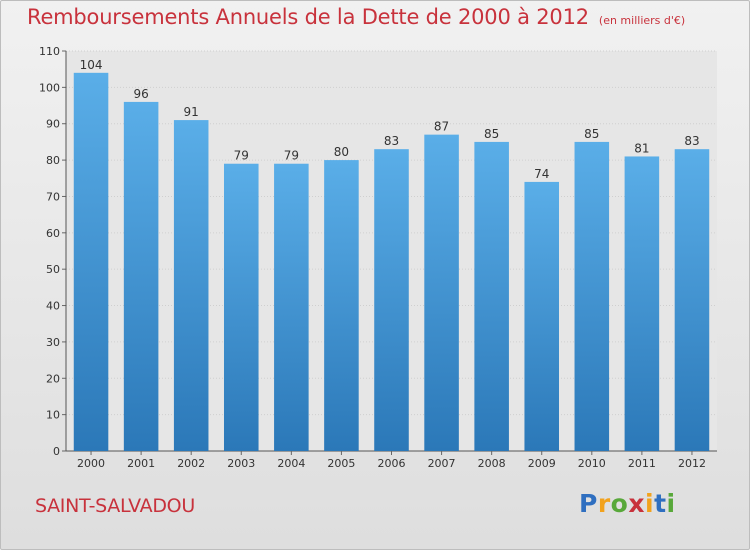  I want to click on y-tick-label: 30, so click(53, 342).